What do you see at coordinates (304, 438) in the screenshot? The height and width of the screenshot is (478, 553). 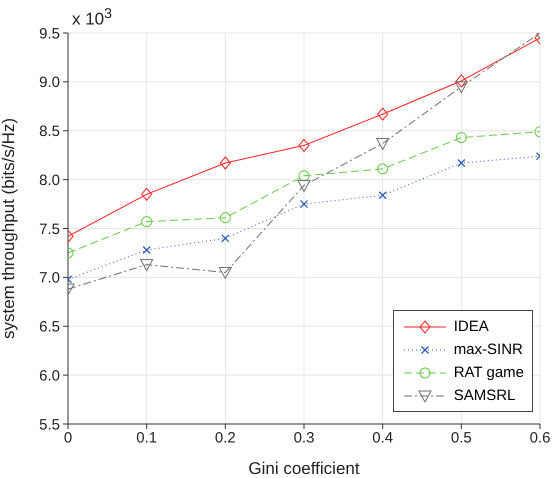 I see `x-tick-label: 0.3` at bounding box center [304, 438].